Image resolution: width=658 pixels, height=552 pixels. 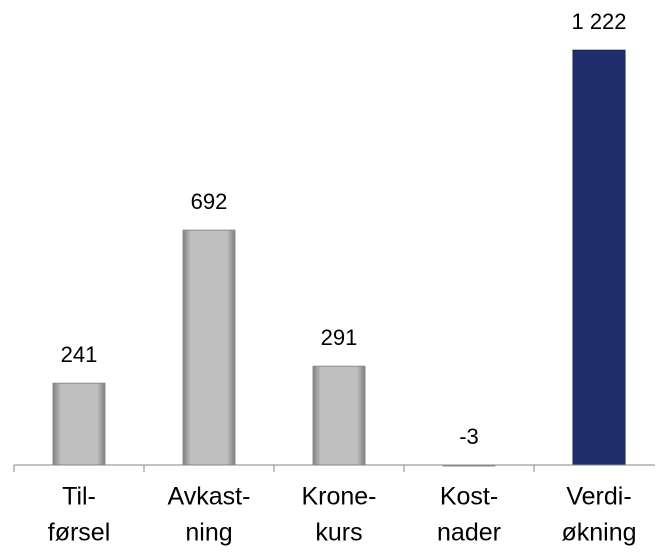 What do you see at coordinates (209, 497) in the screenshot?
I see `x-tick-label: Avkast-` at bounding box center [209, 497].